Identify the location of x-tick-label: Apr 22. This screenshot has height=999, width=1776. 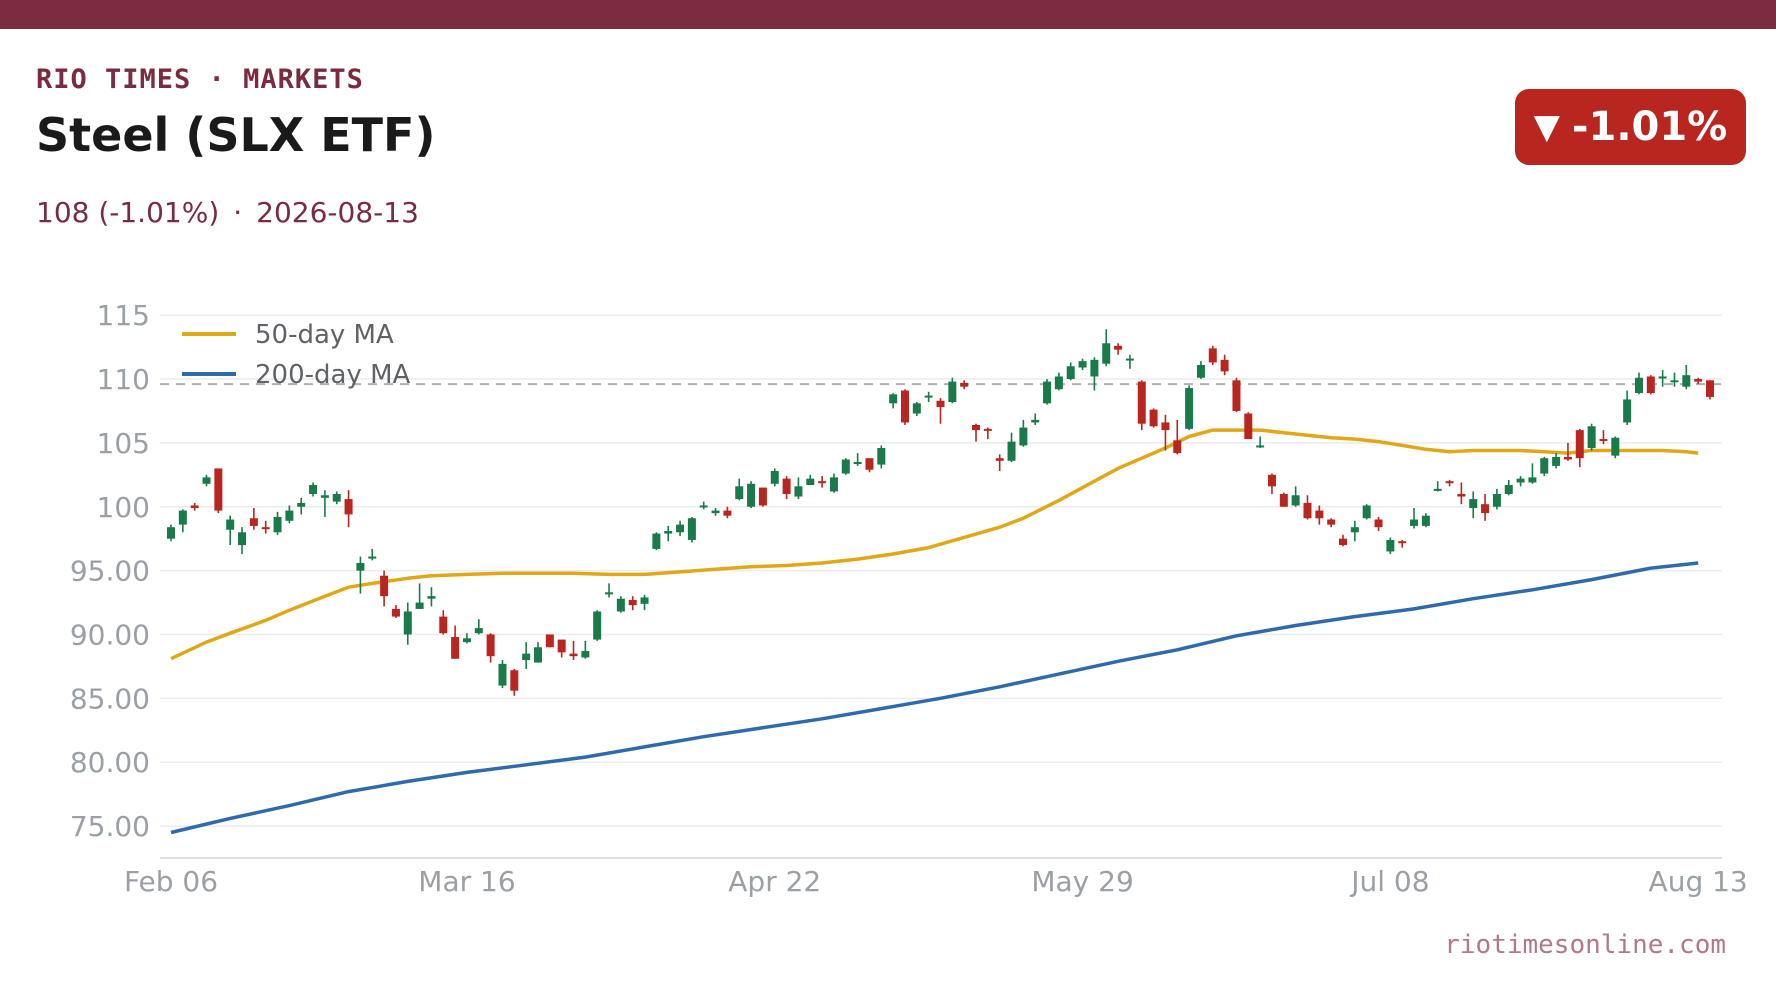
(774, 881).